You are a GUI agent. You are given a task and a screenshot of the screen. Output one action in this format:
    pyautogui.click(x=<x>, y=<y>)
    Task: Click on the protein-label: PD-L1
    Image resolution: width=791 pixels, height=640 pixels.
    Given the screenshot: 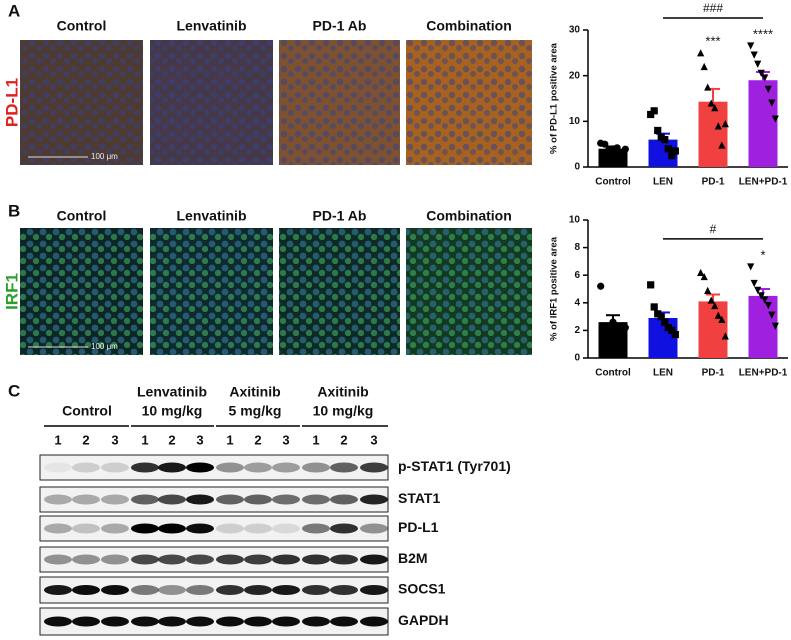 What is the action you would take?
    pyautogui.click(x=418, y=527)
    